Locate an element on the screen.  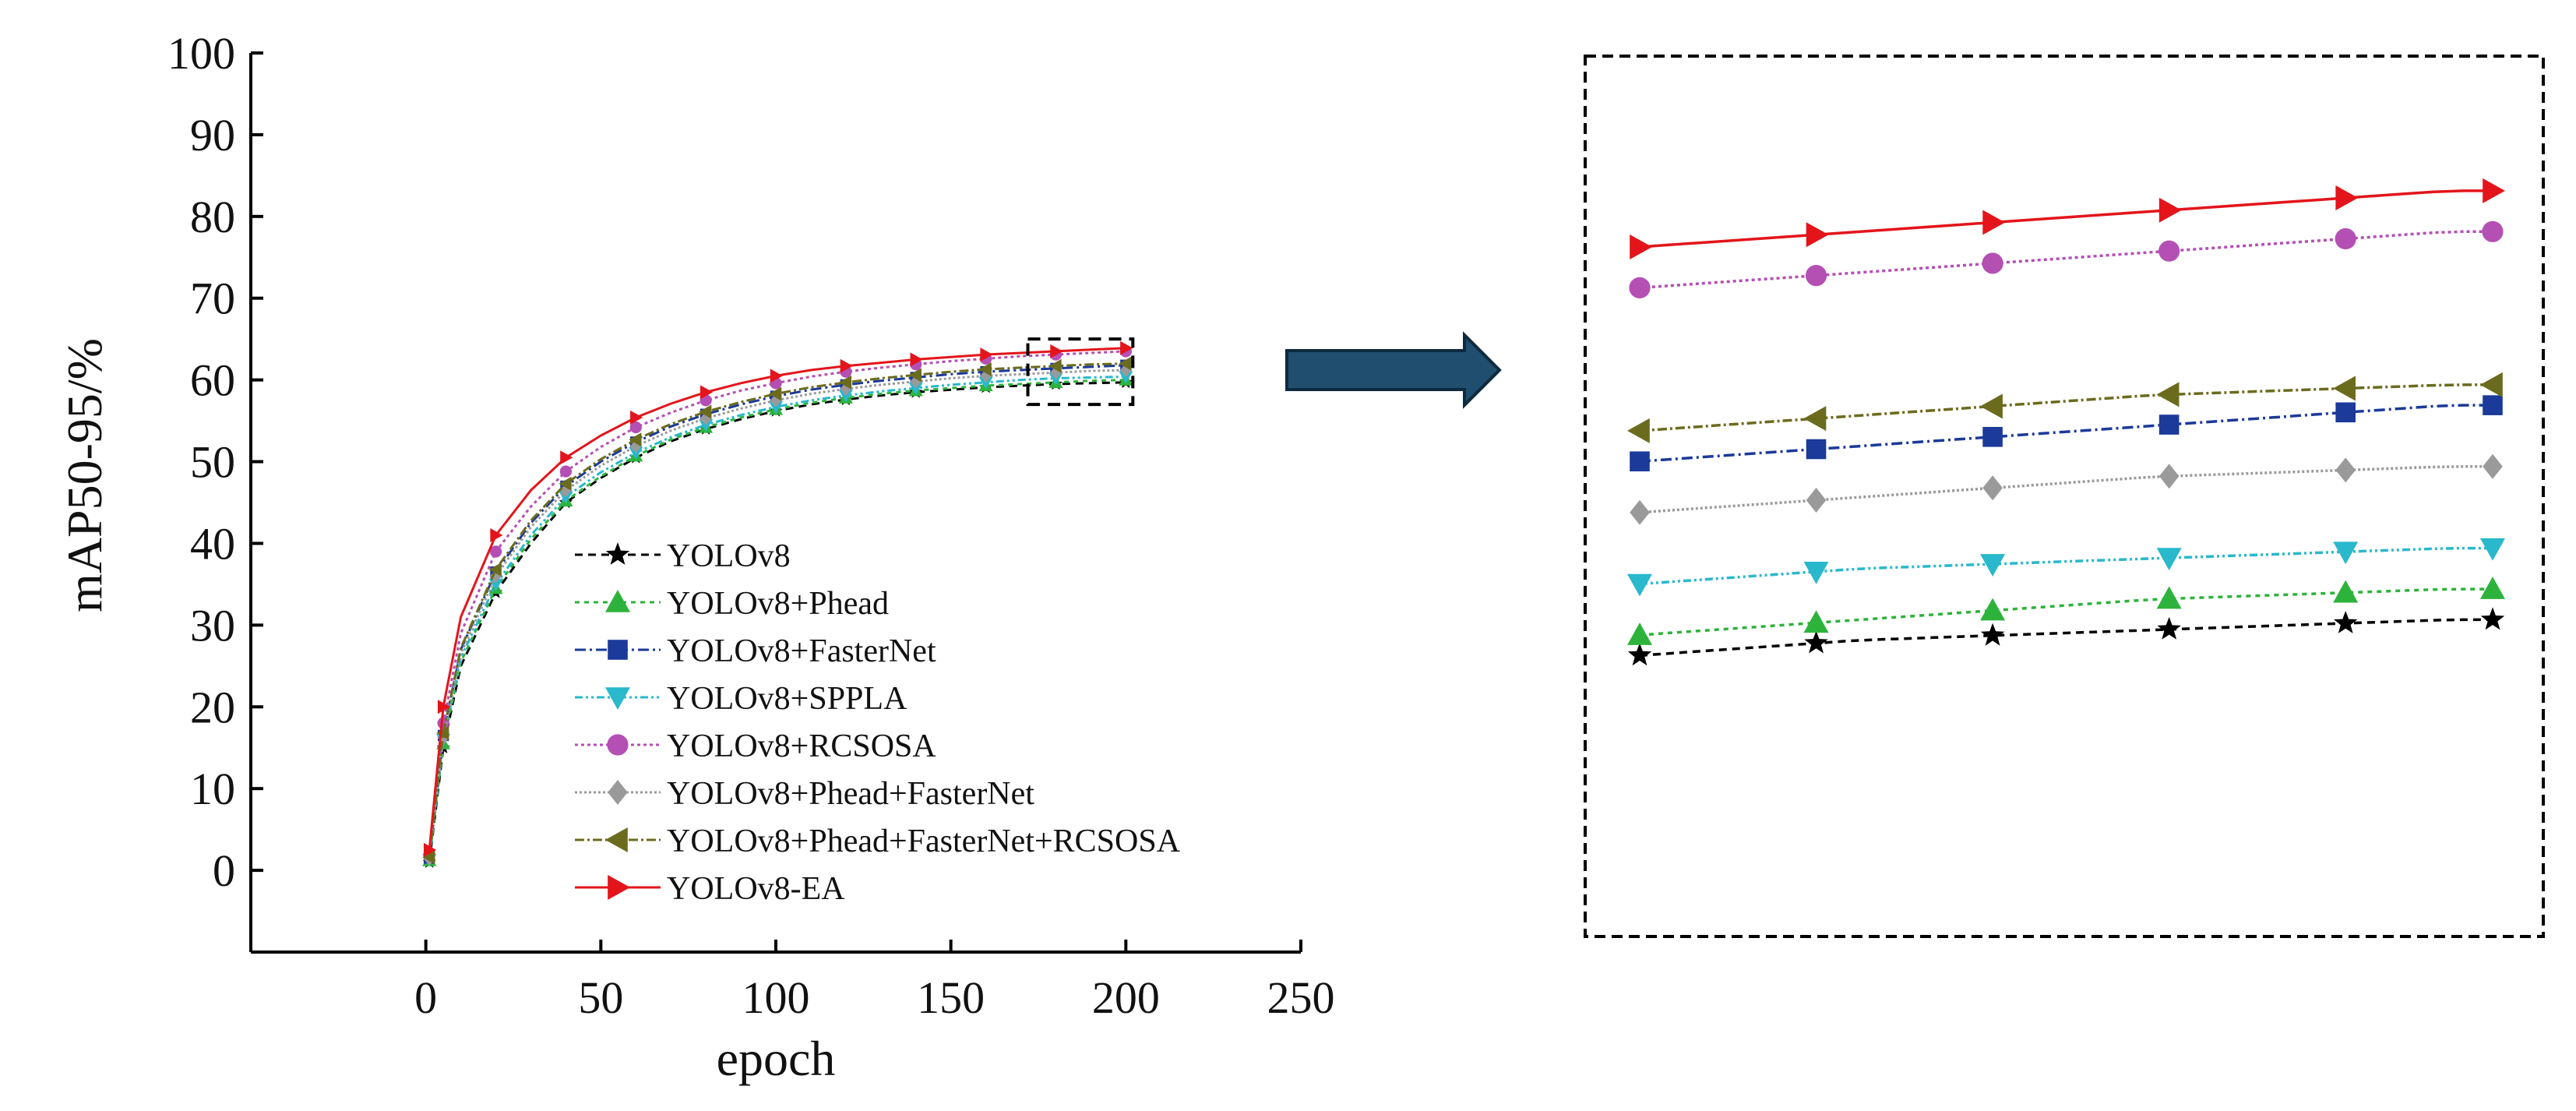
y-axis-ticks: 0 10 20 30 40 50 60 70 80 90 100 is located at coordinates (215, 462).